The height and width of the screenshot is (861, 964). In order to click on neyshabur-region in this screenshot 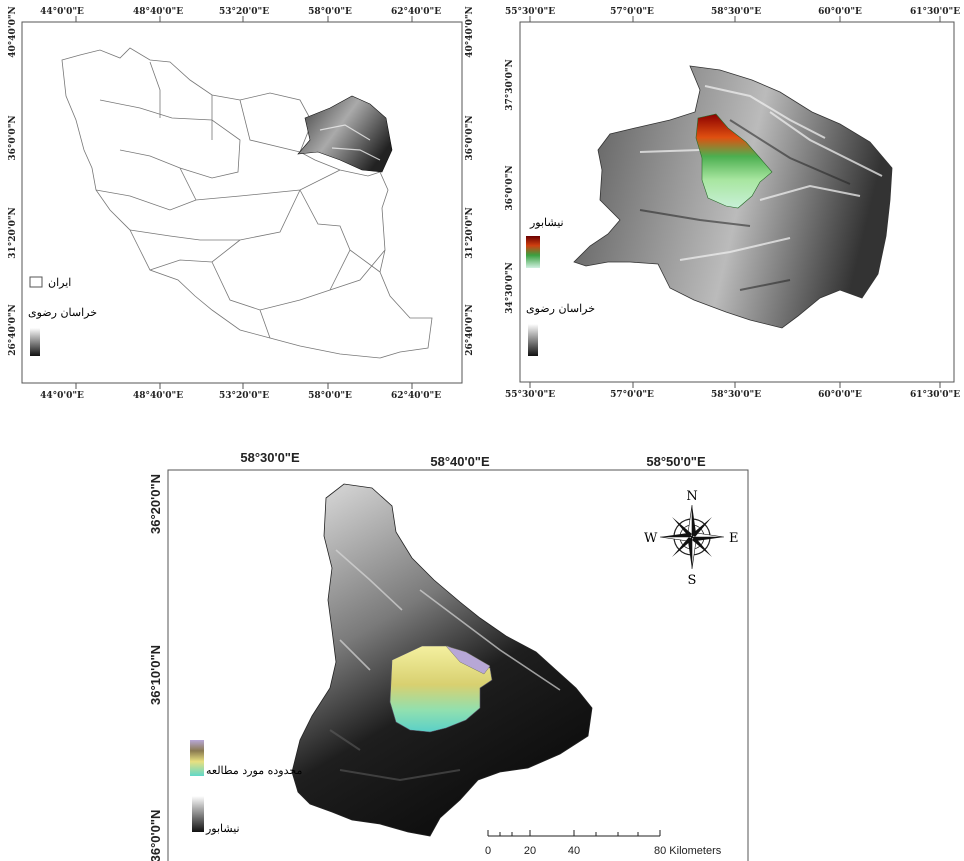, I will do `click(734, 161)`.